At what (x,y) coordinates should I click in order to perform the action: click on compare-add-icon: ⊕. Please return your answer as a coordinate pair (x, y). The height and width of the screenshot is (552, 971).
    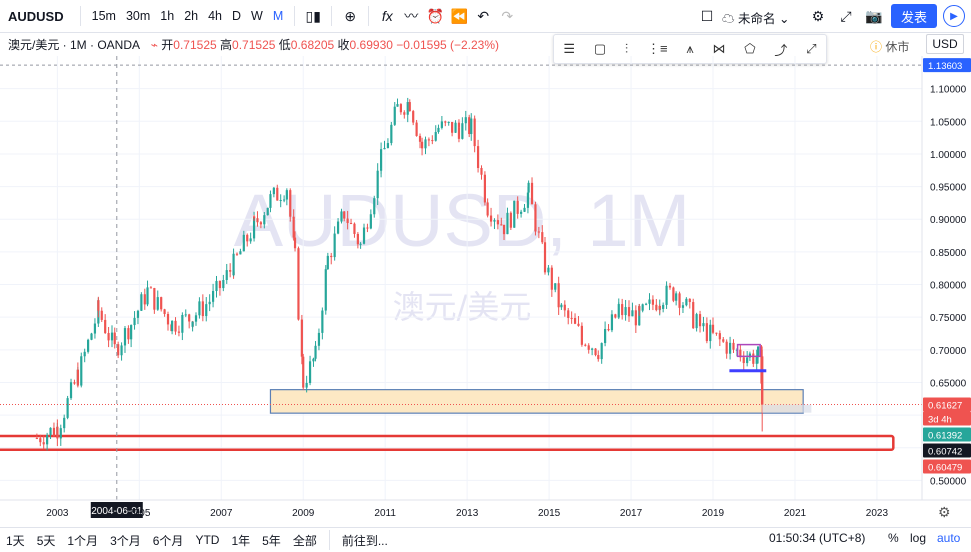
    Looking at the image, I should click on (350, 15).